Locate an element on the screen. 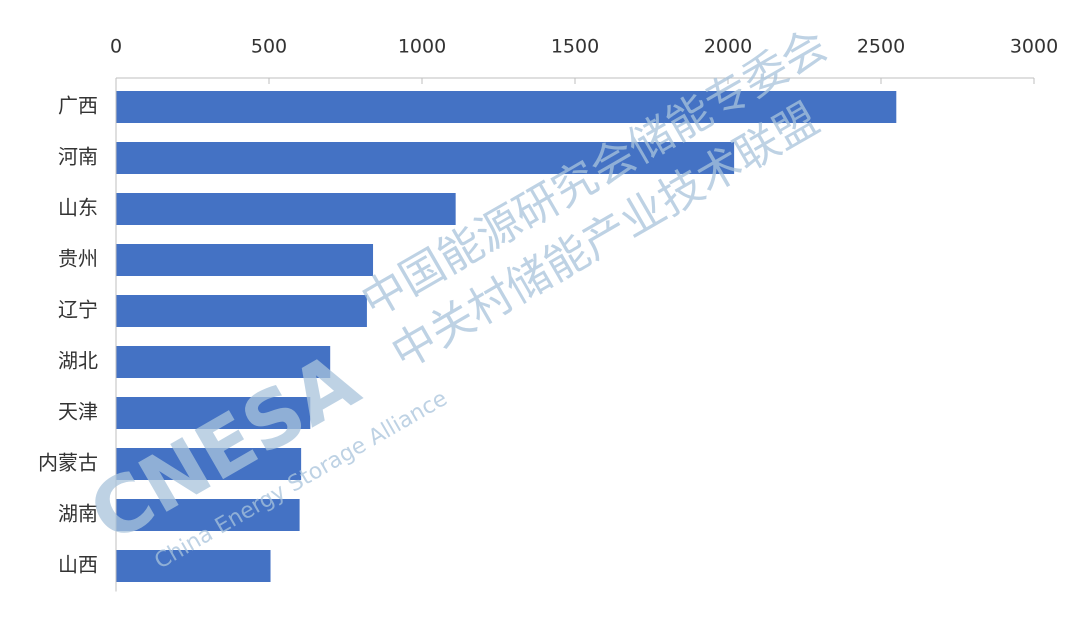 This screenshot has width=1080, height=627. x-tick-label: 0 is located at coordinates (116, 47).